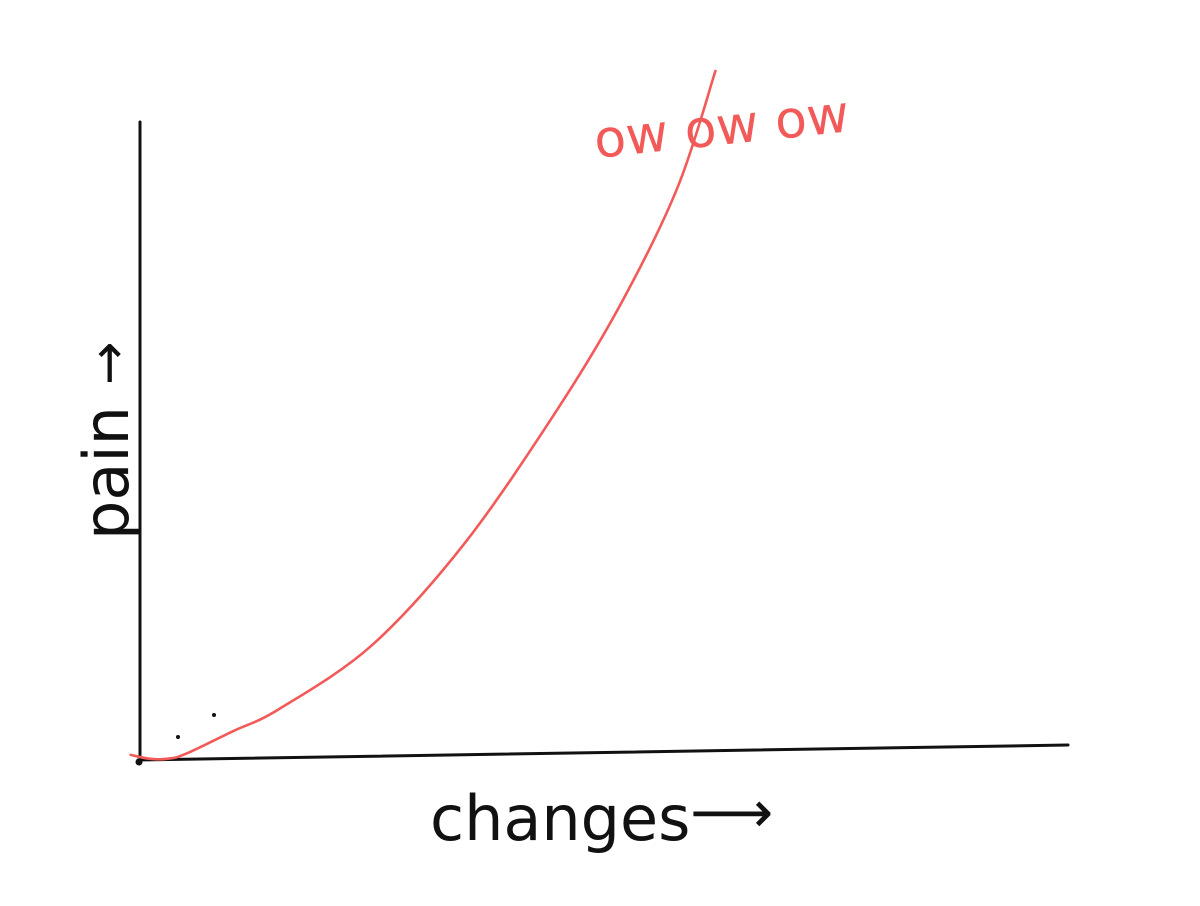  I want to click on y-axis-label: pain, so click(106, 473).